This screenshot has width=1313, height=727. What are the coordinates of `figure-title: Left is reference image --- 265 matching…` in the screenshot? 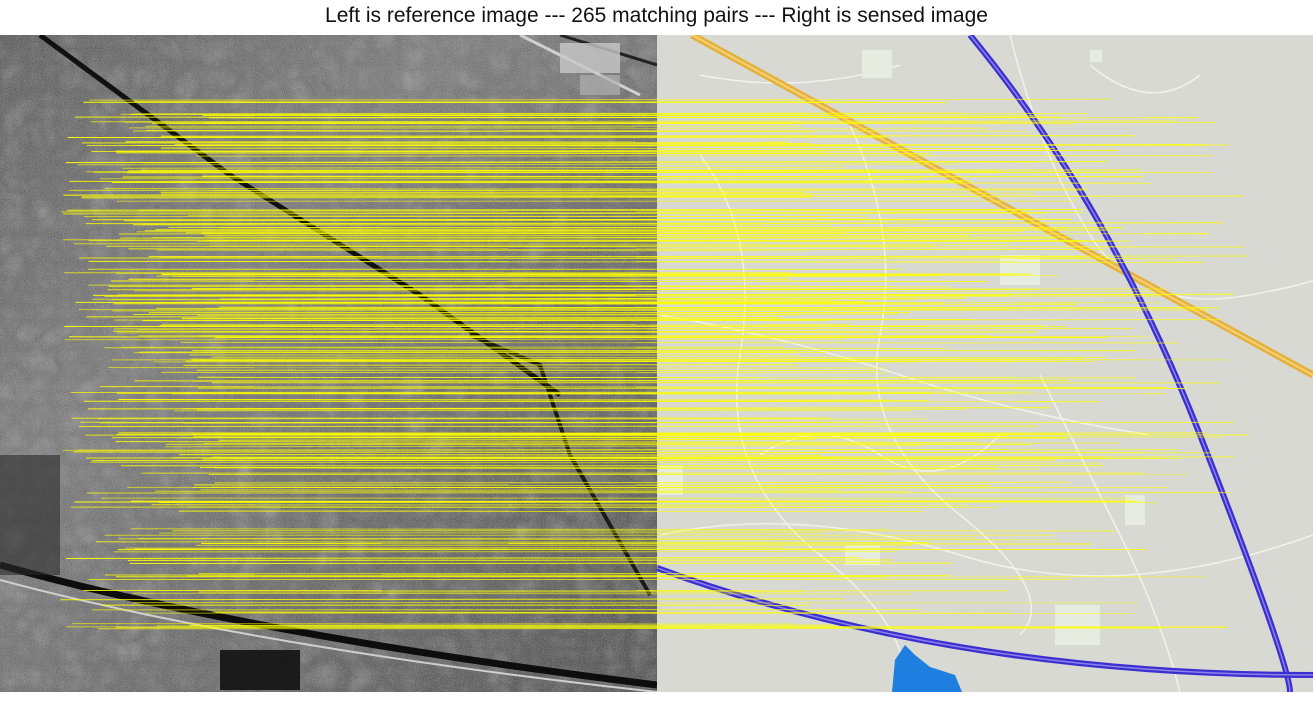 It's located at (656, 15).